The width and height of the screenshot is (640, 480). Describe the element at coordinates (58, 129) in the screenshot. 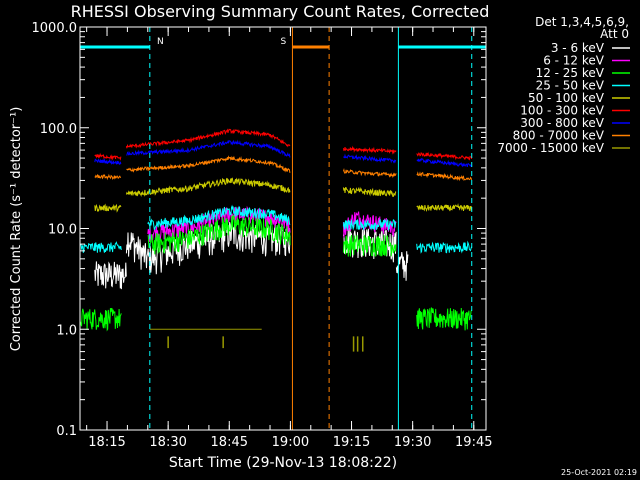

I see `y-tick-label: 100.0` at that location.